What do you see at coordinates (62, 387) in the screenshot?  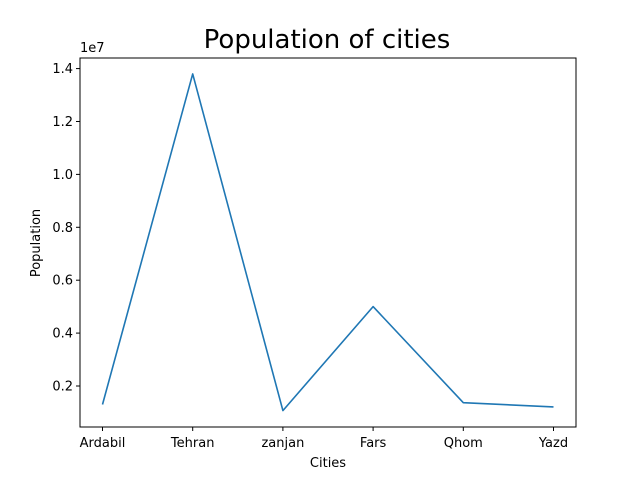 I see `y-tick-label: 0.2` at bounding box center [62, 387].